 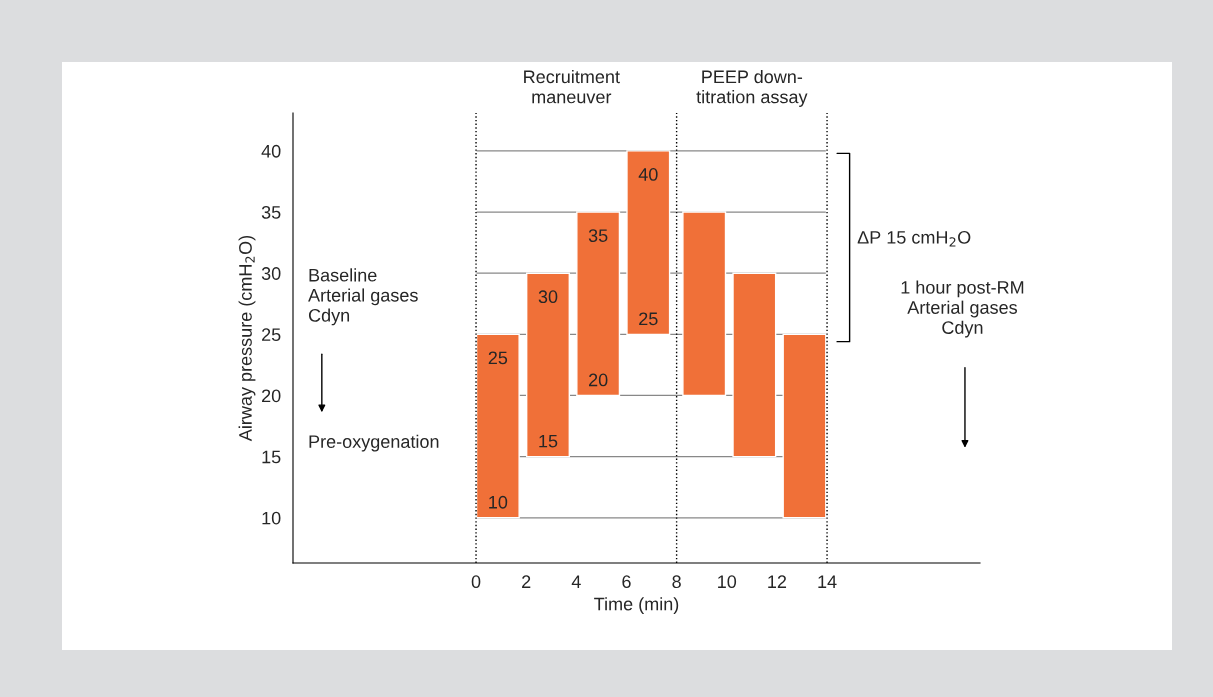 I want to click on y-tick-label: 10, so click(x=271, y=518).